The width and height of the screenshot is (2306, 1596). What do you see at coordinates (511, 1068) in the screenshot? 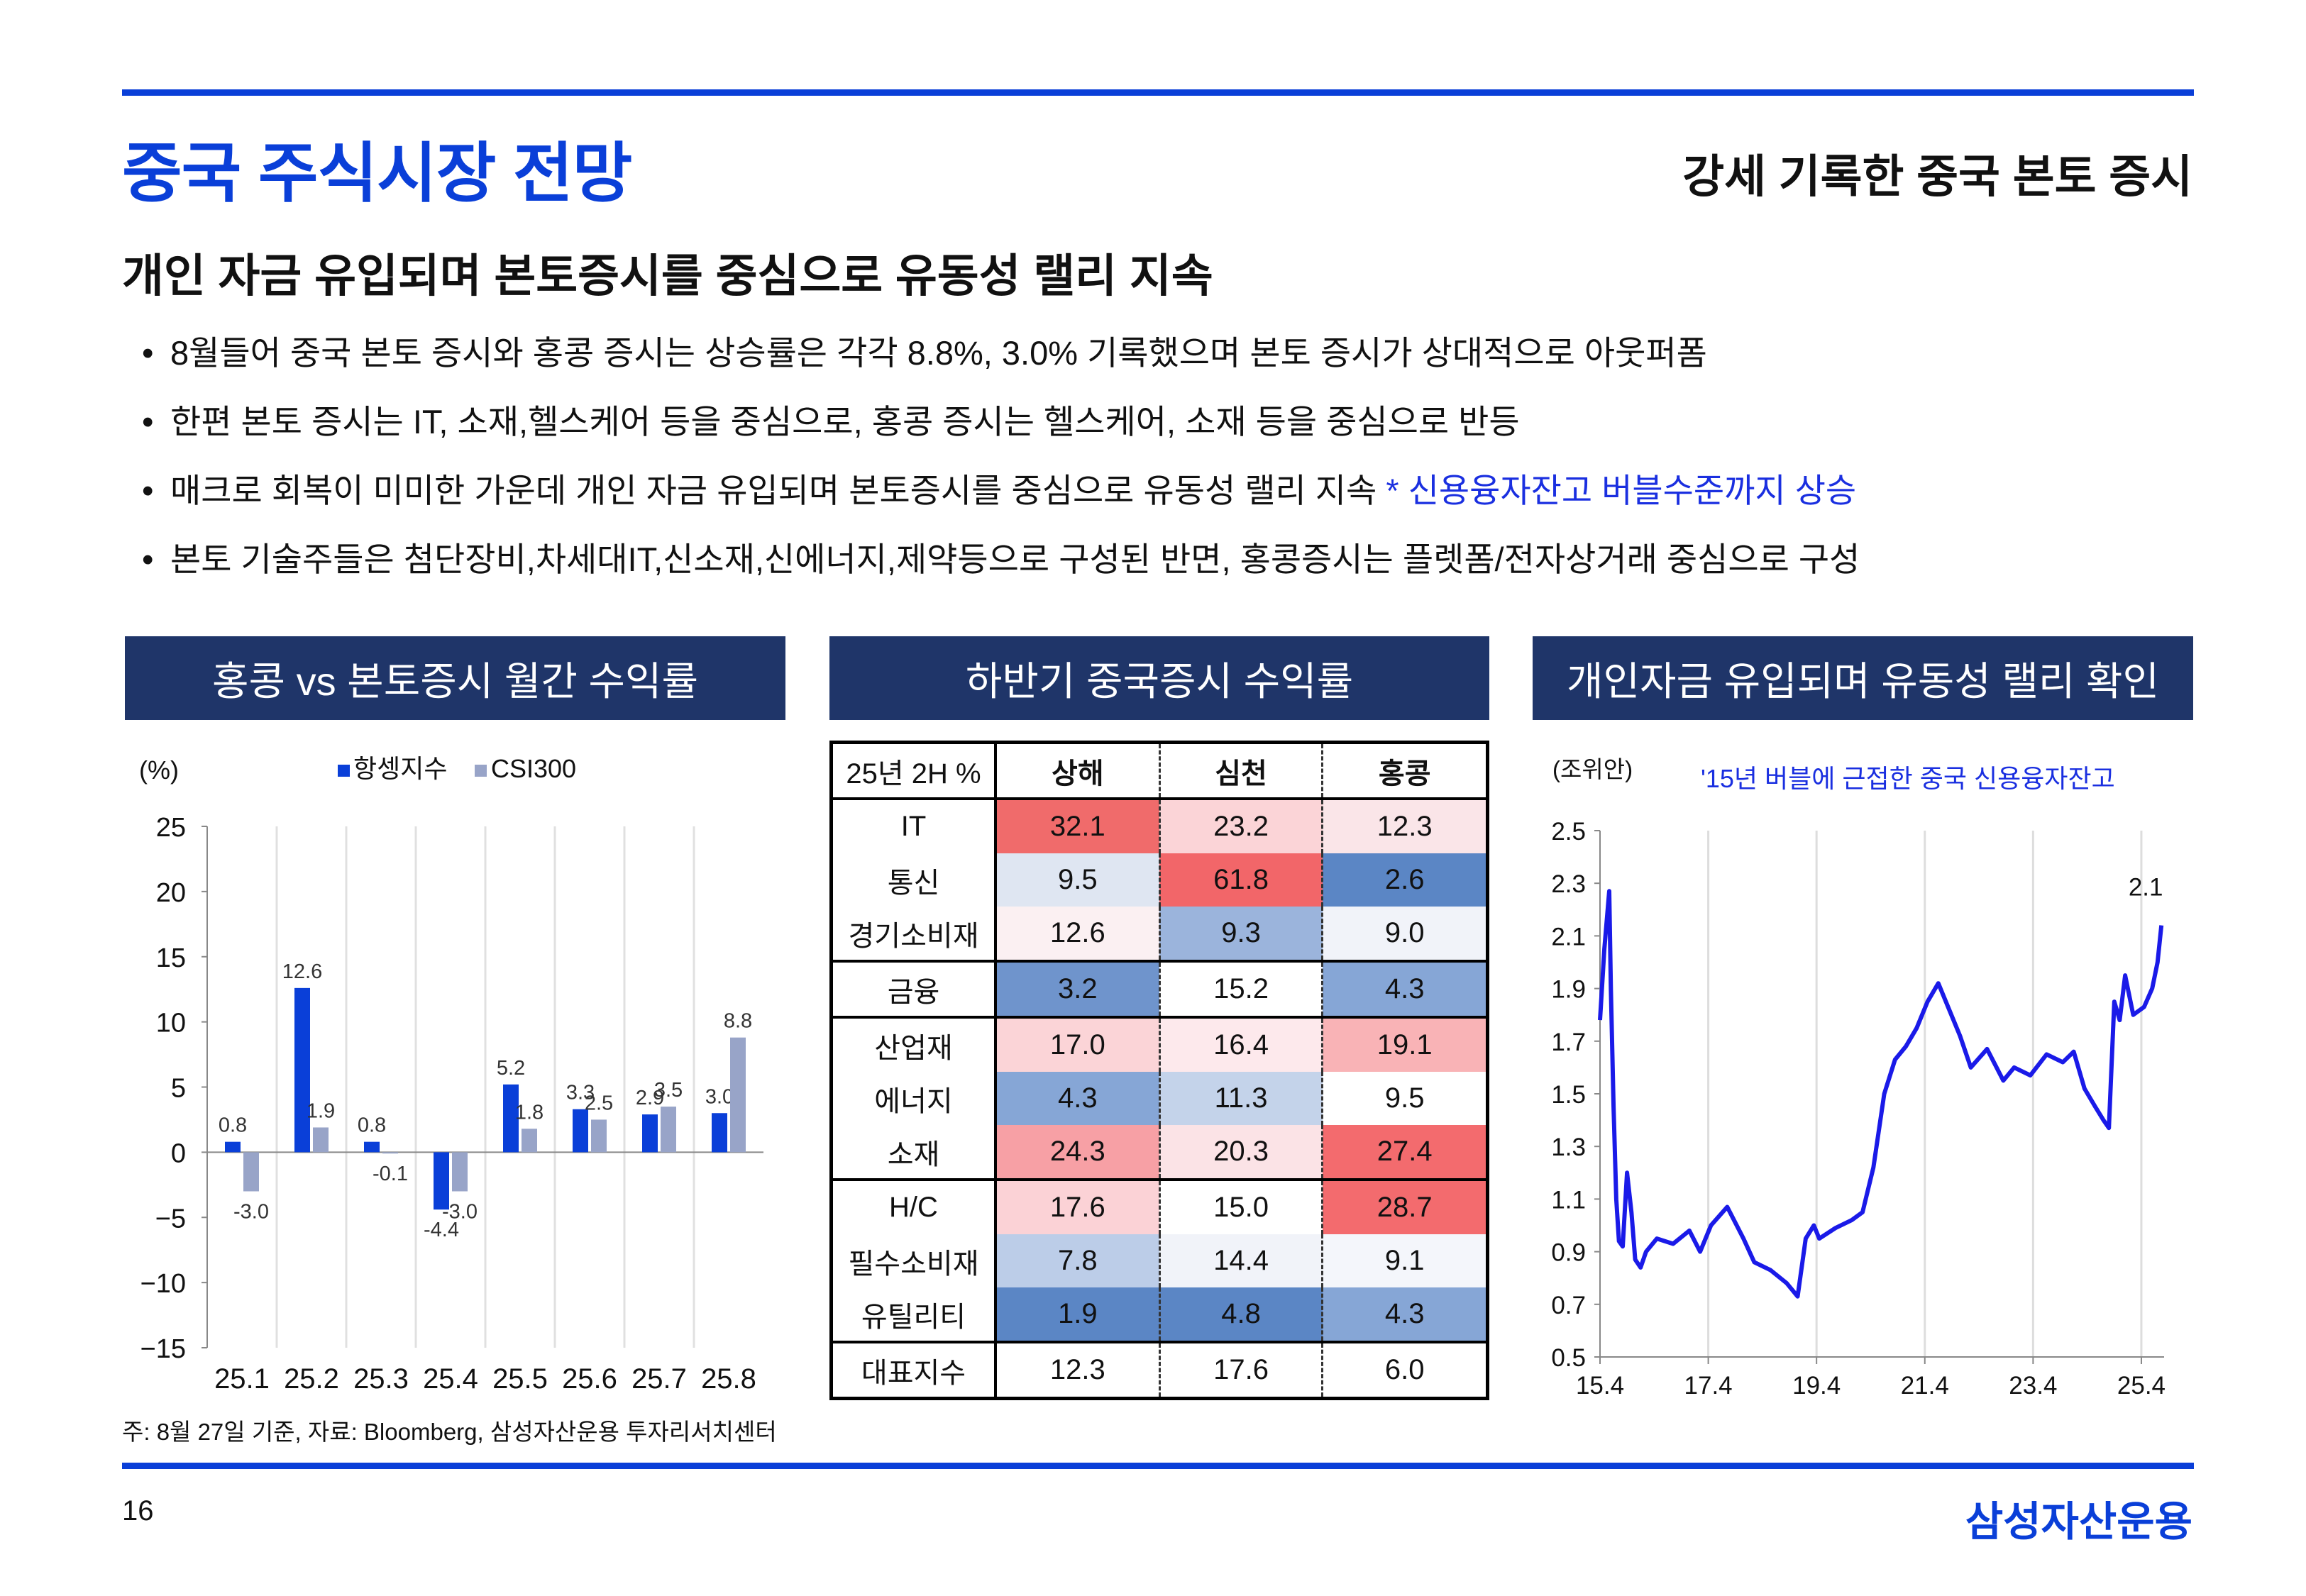
I see `bar-value-label: 5.2` at bounding box center [511, 1068].